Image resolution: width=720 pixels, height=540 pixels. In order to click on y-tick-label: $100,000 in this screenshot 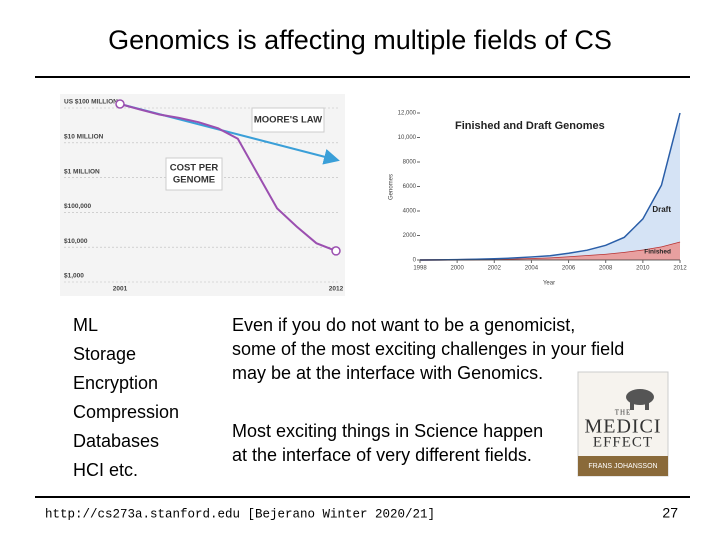, I will do `click(77, 206)`.